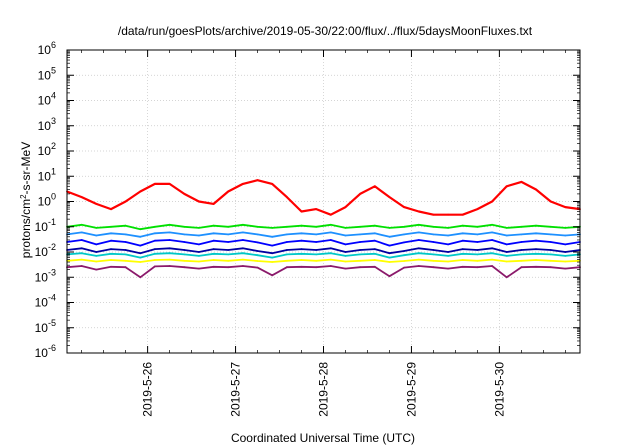 Image resolution: width=640 pixels, height=448 pixels. What do you see at coordinates (45, 275) in the screenshot?
I see `y-tick-label: 10⁻³` at bounding box center [45, 275].